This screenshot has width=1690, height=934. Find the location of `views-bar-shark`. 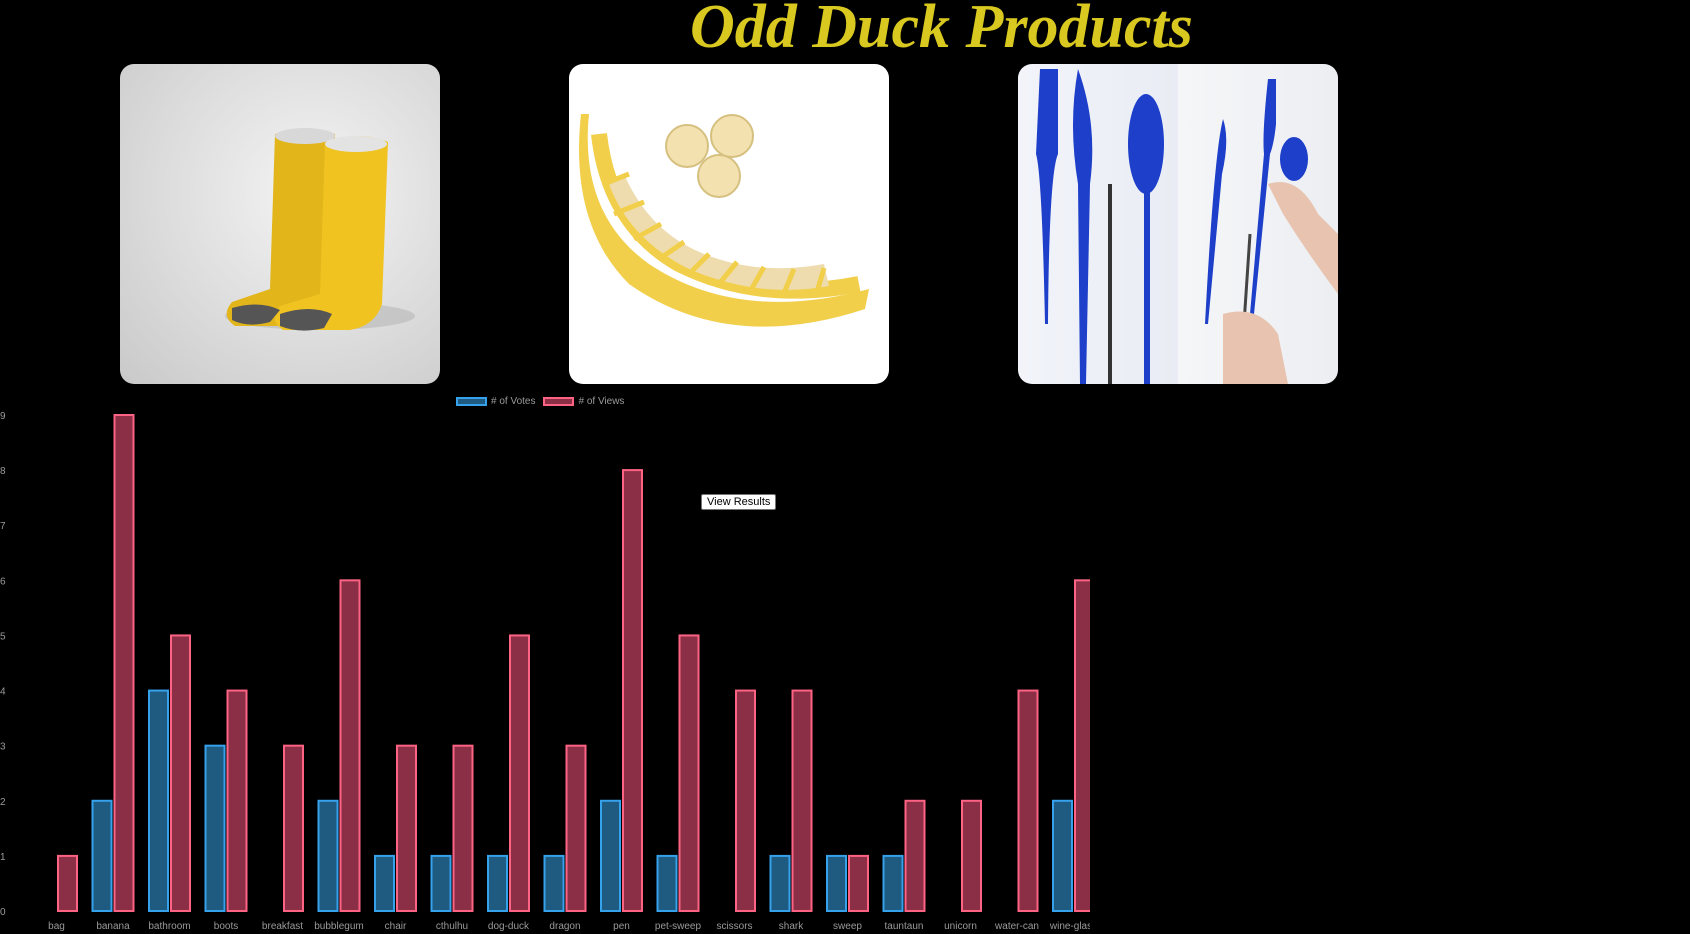

views-bar-shark is located at coordinates (802, 800).